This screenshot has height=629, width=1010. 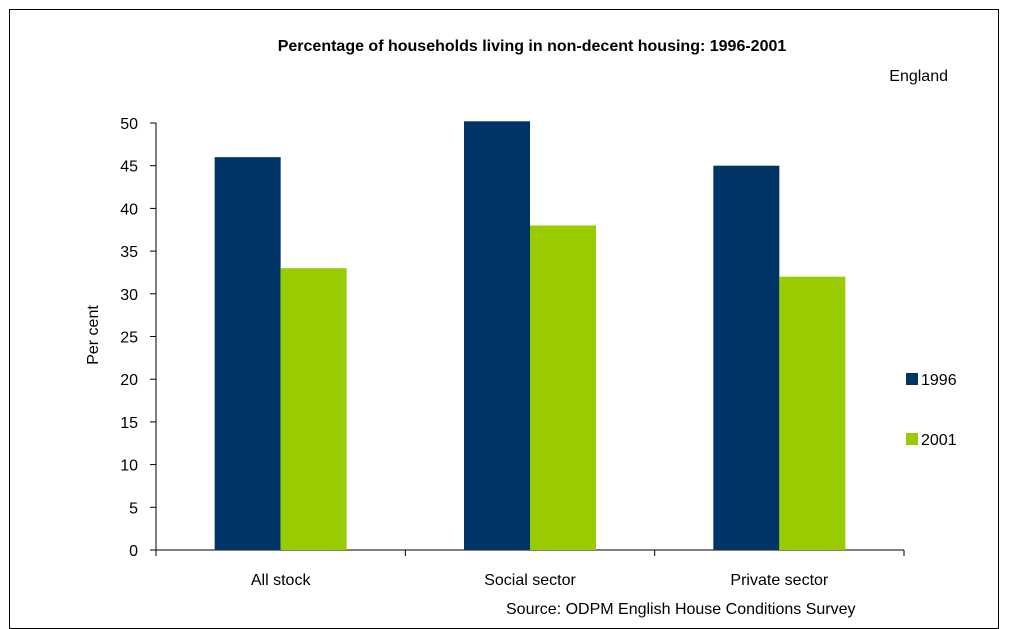 I want to click on y-tick-label: 5, so click(x=133, y=508).